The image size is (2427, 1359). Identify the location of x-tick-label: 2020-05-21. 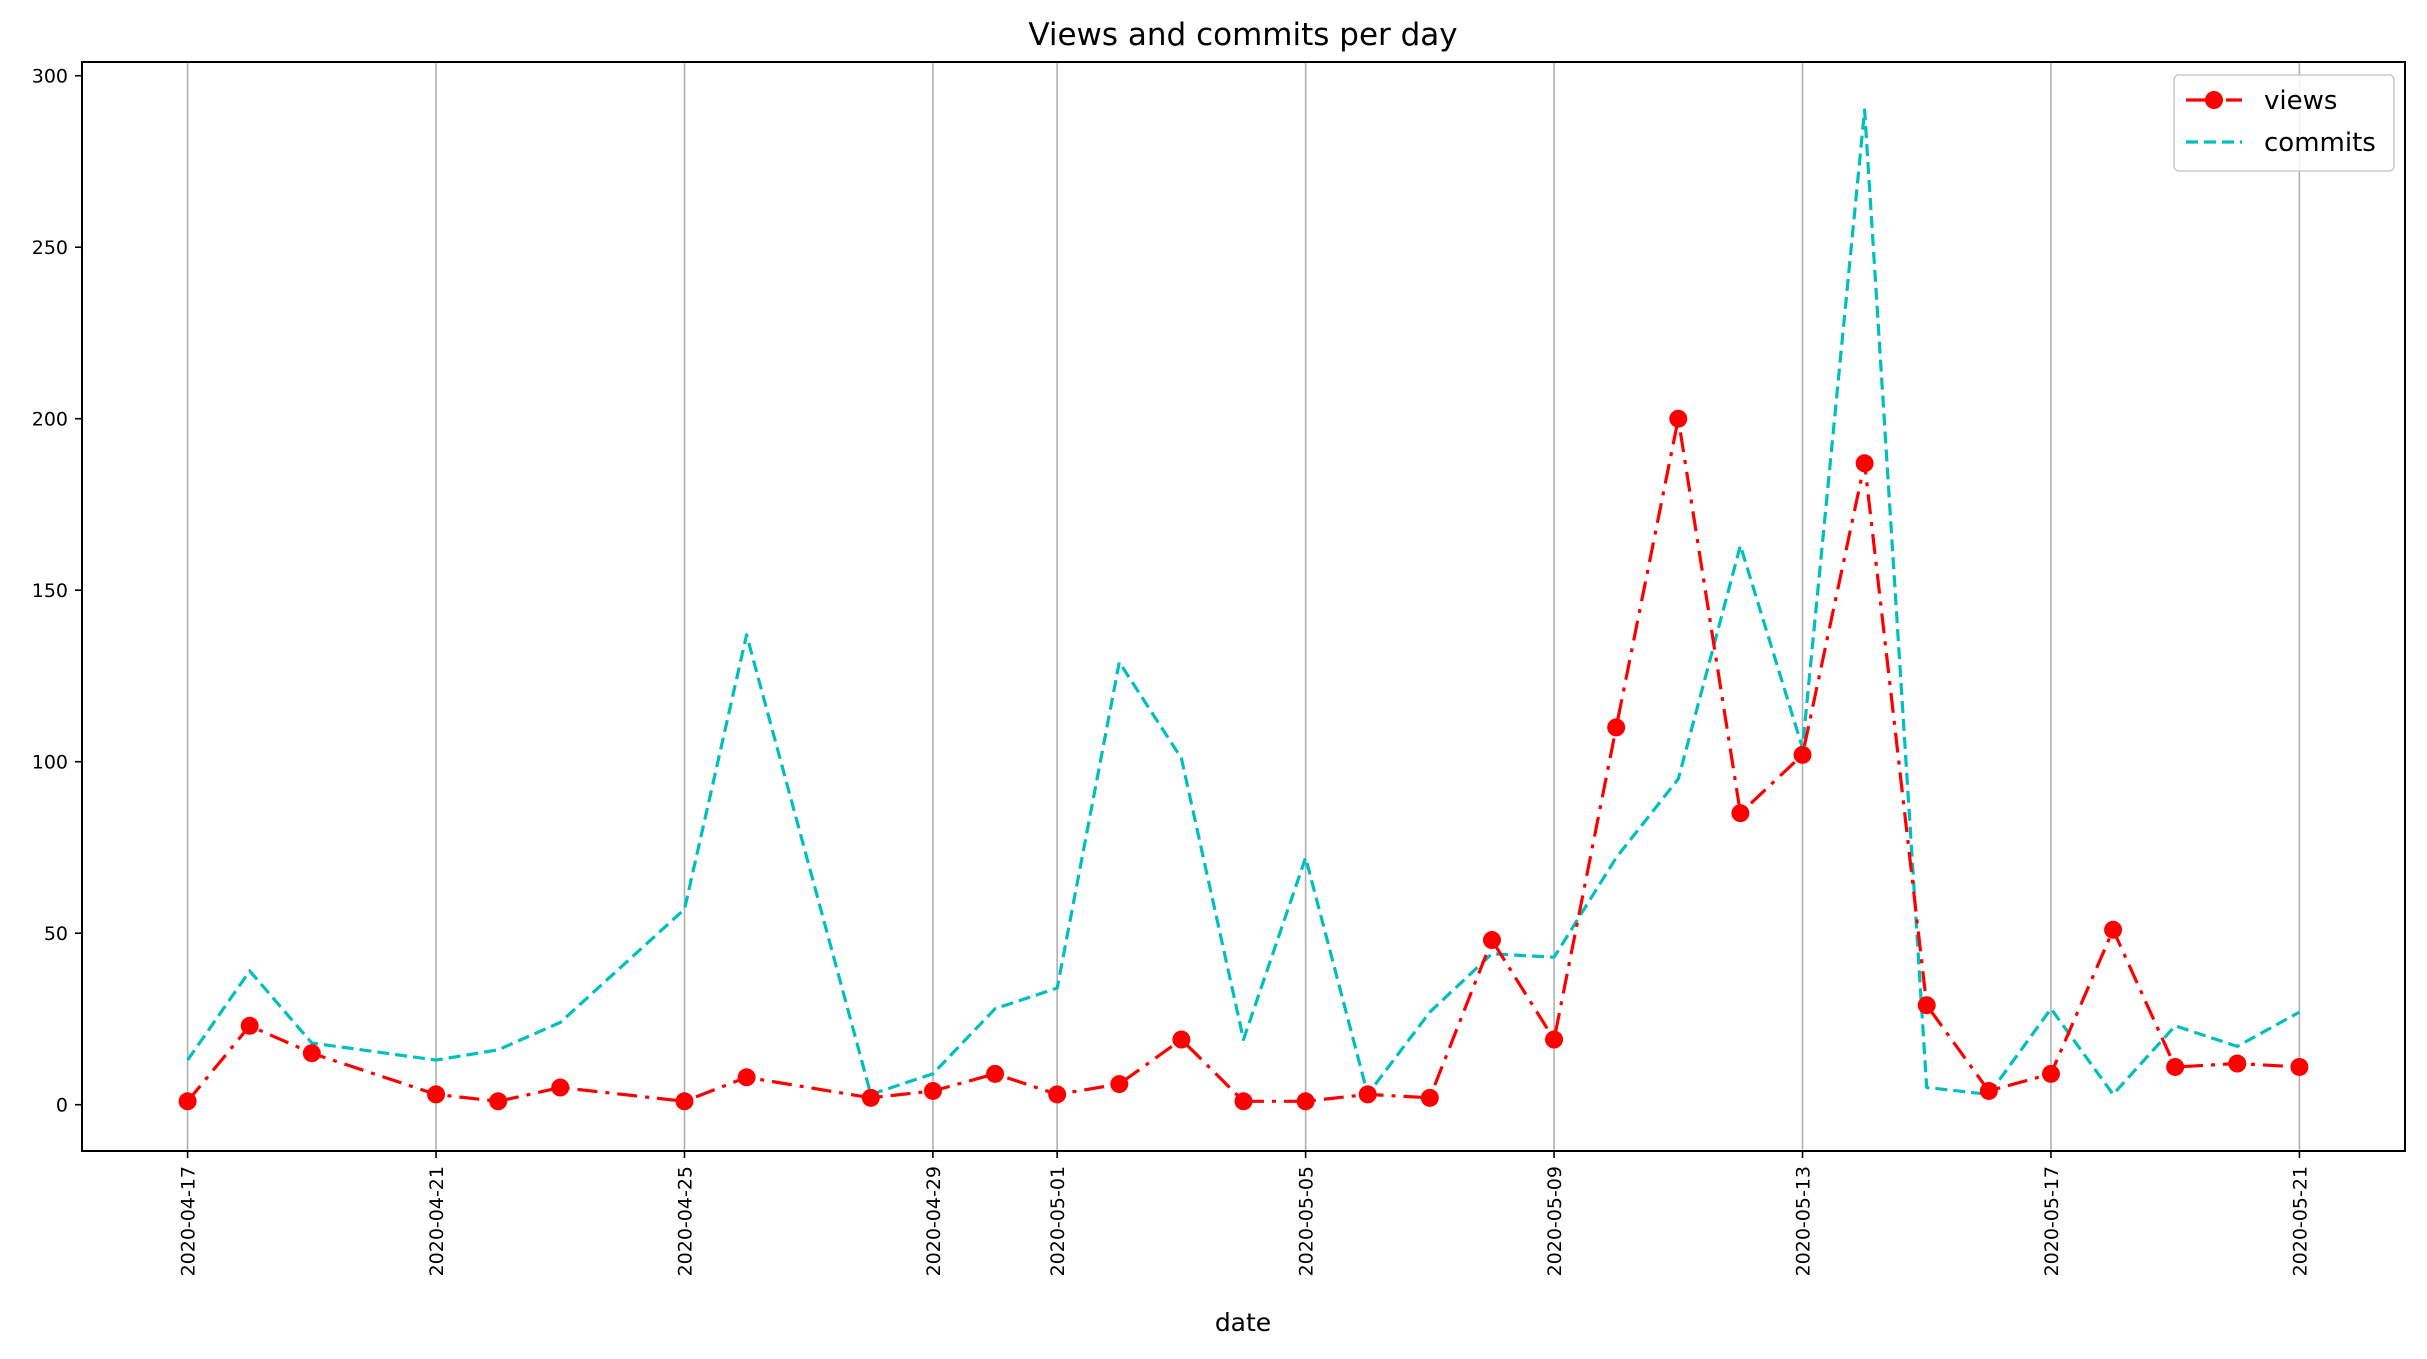
(2300, 1221).